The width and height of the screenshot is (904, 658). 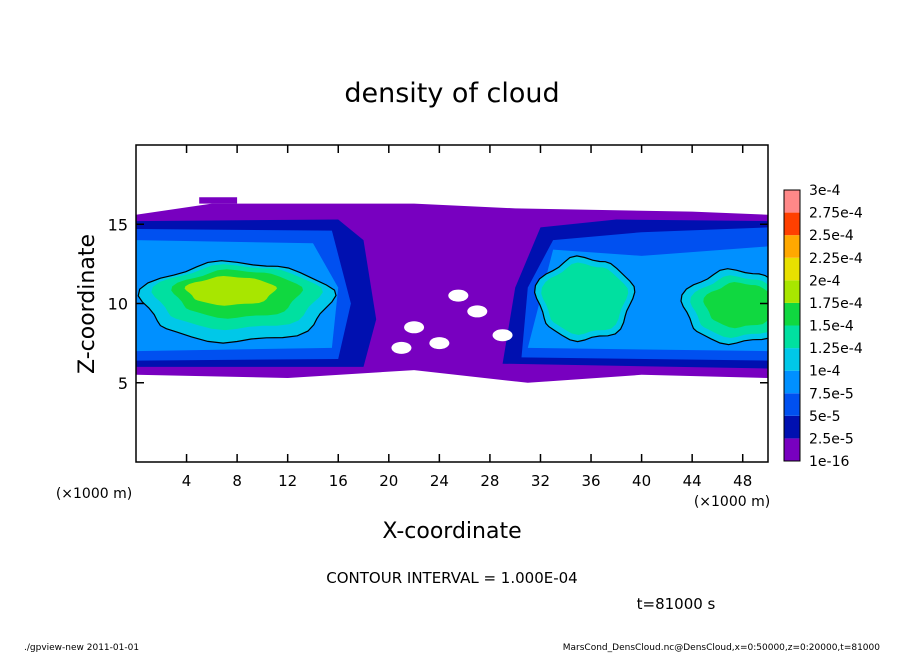 I want to click on colorbar-label: 1.25e-4, so click(x=836, y=349).